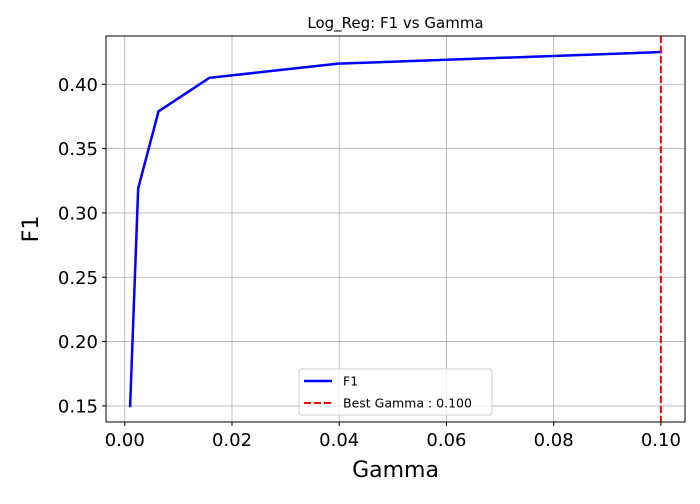 The image size is (700, 504). What do you see at coordinates (78, 213) in the screenshot?
I see `y-tick-label: 0.30` at bounding box center [78, 213].